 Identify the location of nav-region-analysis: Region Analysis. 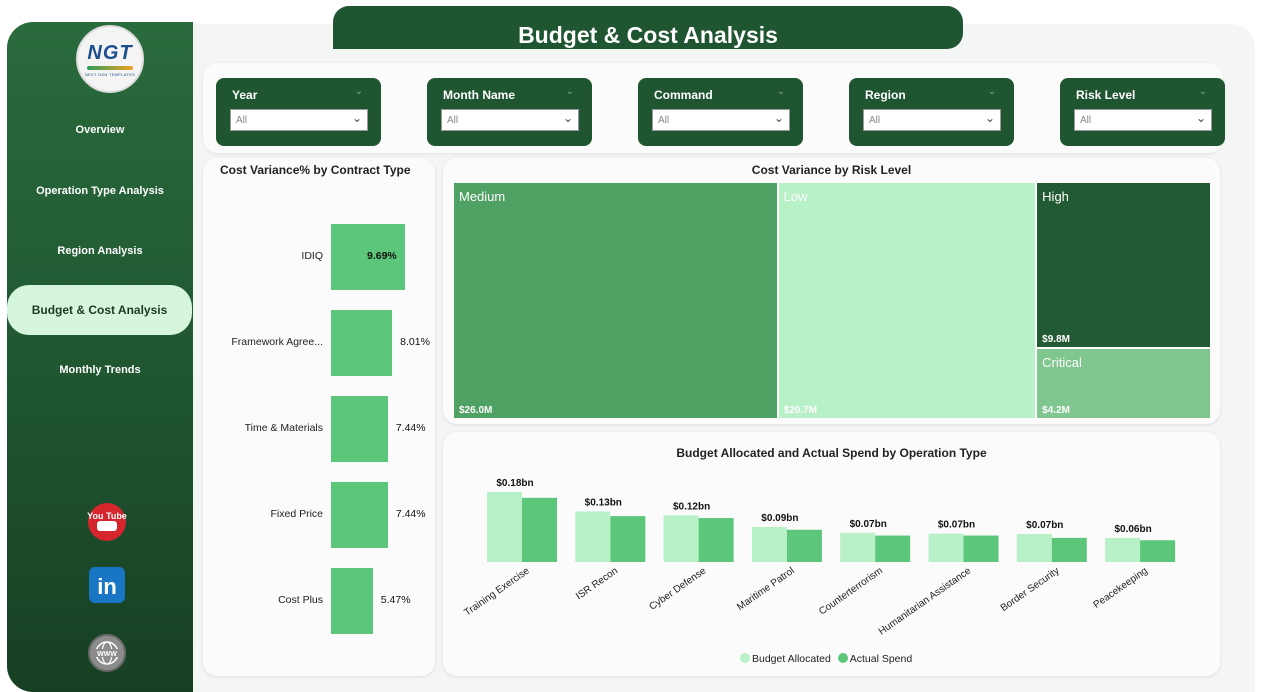
(100, 251).